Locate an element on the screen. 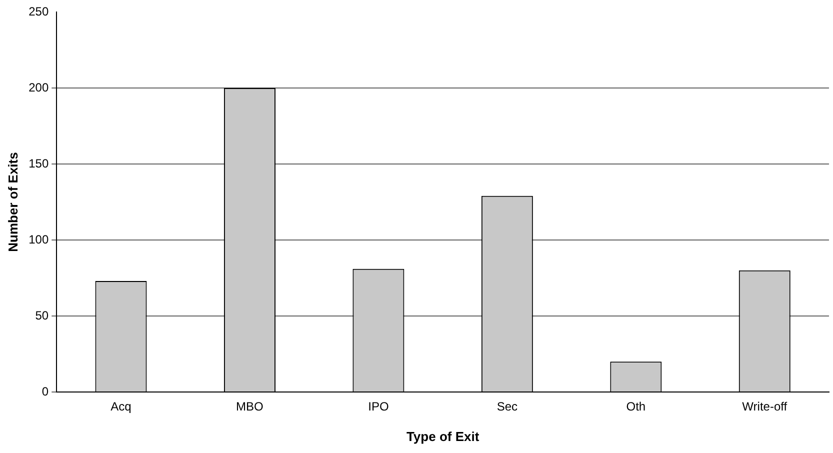  x-axis-title: Type of Exit is located at coordinates (443, 436).